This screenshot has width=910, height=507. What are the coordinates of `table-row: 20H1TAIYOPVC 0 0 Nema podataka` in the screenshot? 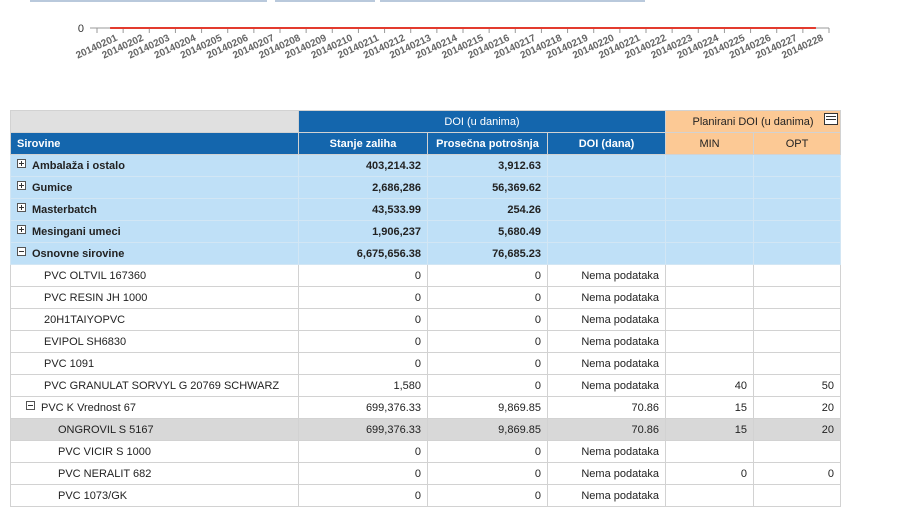 It's located at (426, 319).